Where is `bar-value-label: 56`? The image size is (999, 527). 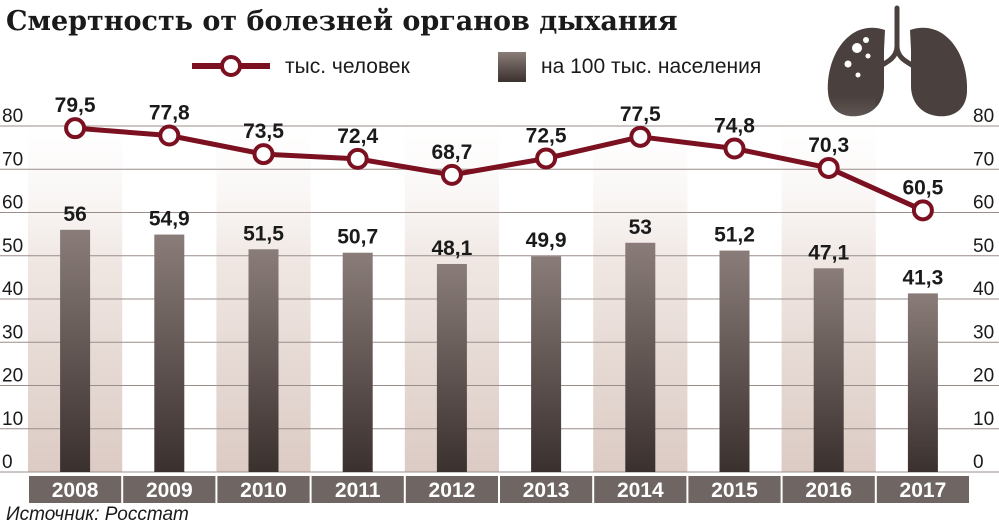
bar-value-label: 56 is located at coordinates (74, 214).